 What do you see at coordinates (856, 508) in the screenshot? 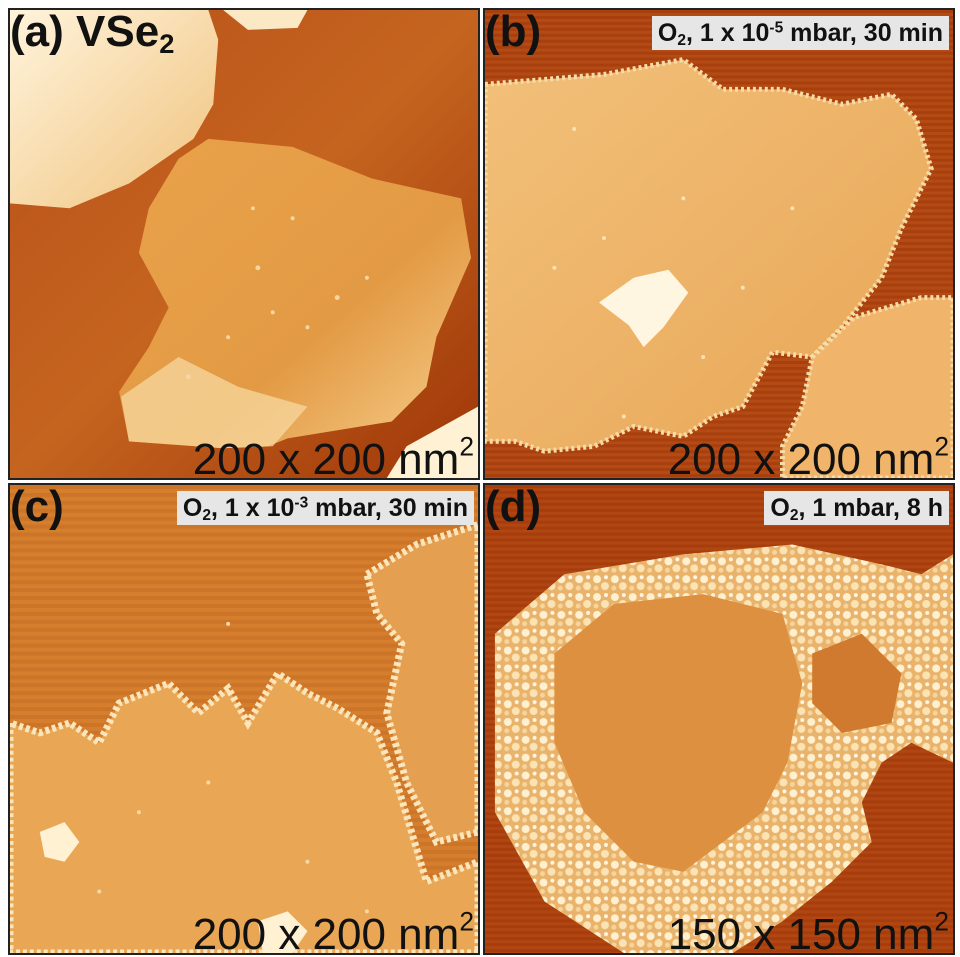
I see `panel-d-condition: O2, 1 mbar, 8 h` at bounding box center [856, 508].